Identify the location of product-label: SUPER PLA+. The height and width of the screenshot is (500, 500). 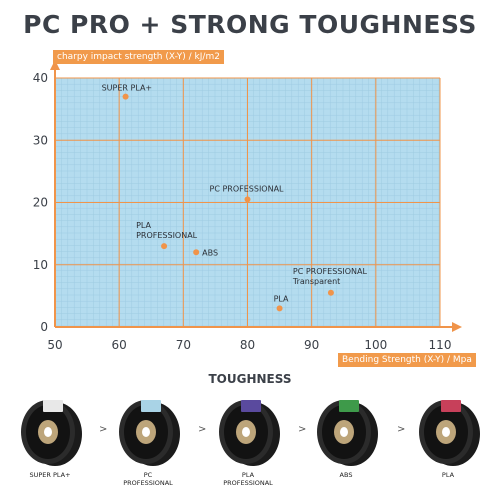
(50, 475).